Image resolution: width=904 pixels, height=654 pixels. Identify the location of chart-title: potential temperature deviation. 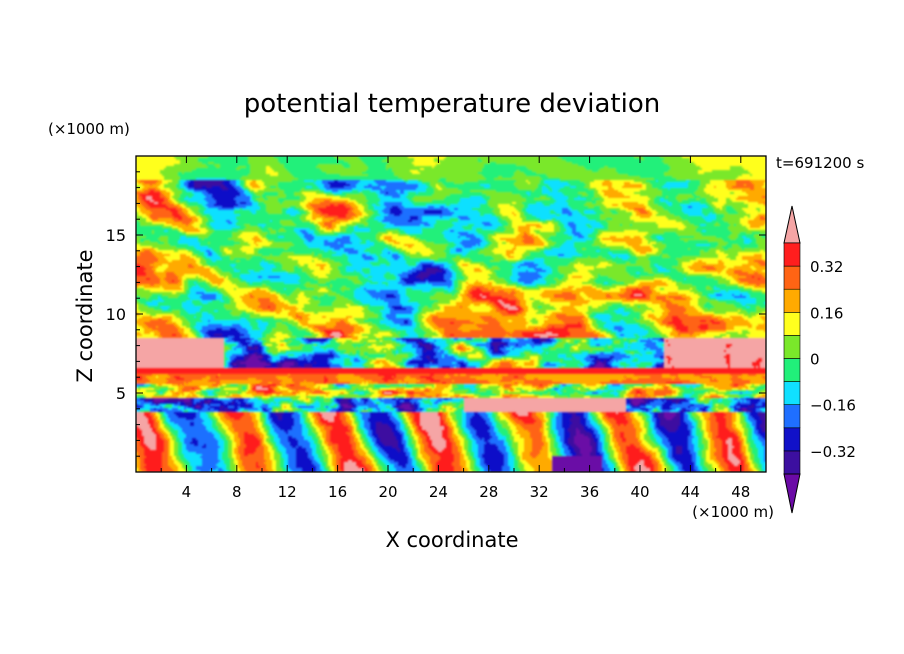
(452, 104).